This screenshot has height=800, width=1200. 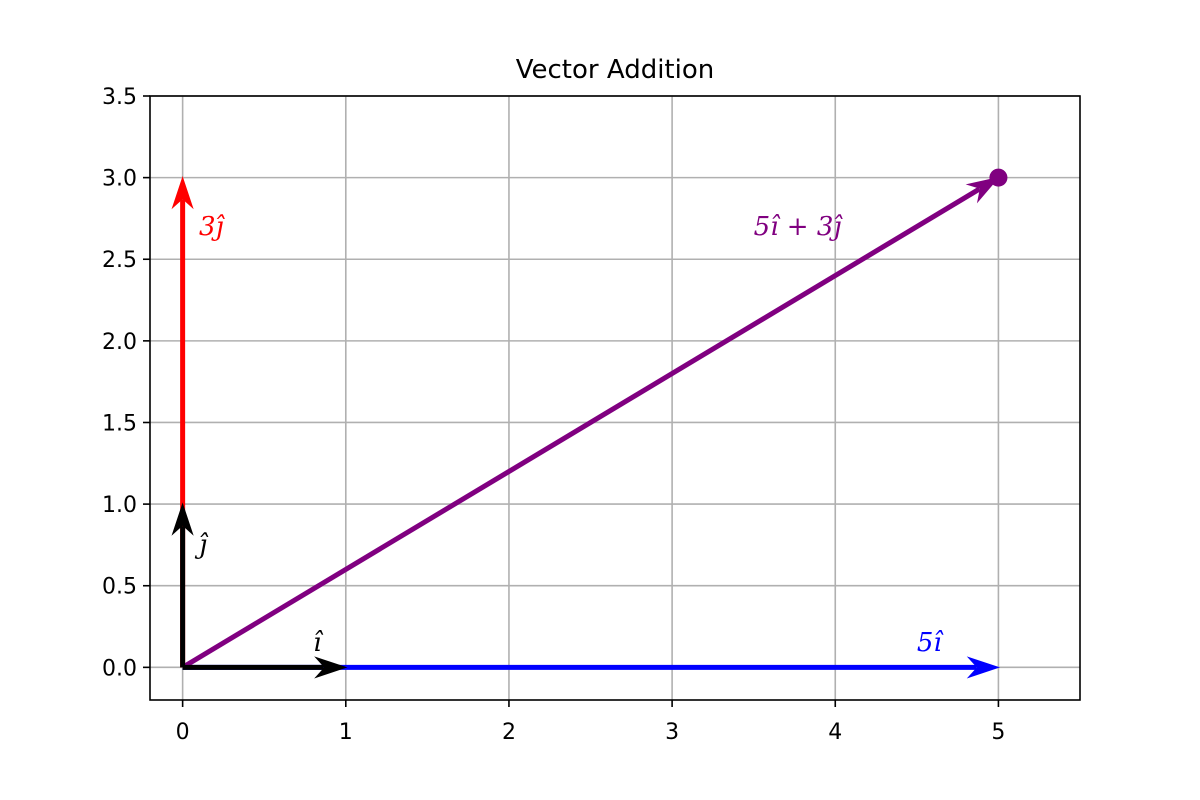 What do you see at coordinates (182, 519) in the screenshot?
I see `j-hat-vector-arrowhead` at bounding box center [182, 519].